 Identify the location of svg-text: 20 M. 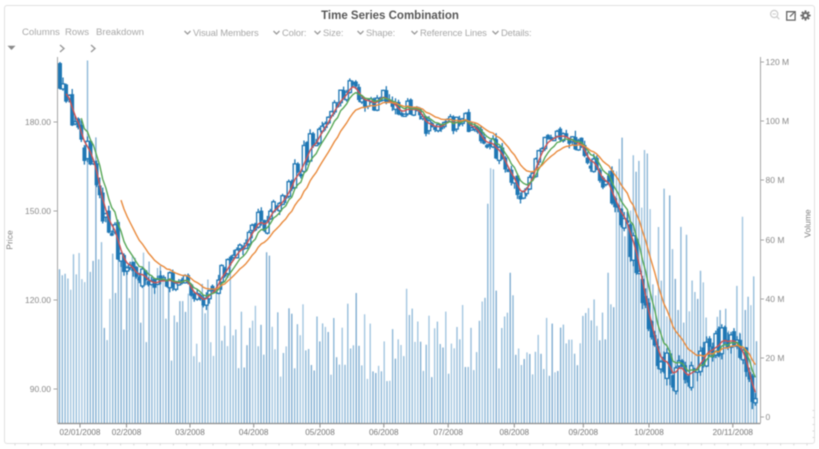
(775, 358).